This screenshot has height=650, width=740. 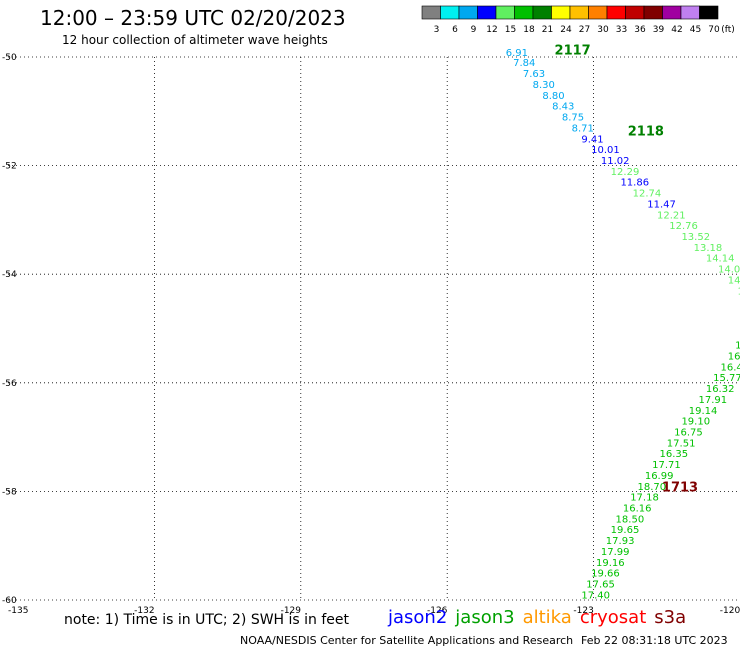 I want to click on satellite-legend: jason2 jason3 altika cryosat s3a, so click(x=541, y=617).